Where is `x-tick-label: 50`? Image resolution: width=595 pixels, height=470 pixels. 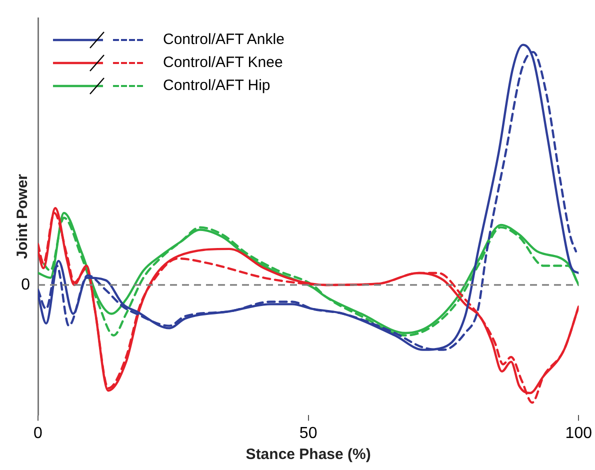 x-tick-label: 50 is located at coordinates (308, 433).